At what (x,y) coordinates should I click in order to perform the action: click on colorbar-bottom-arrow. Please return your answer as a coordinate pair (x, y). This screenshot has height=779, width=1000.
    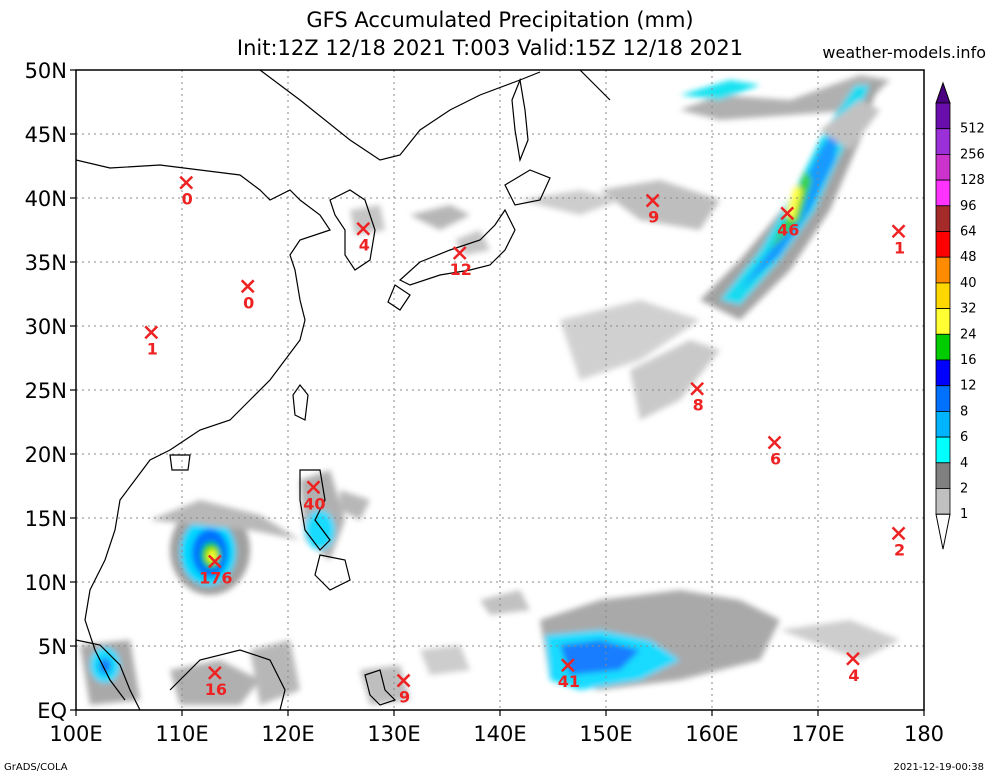
    Looking at the image, I should click on (943, 531).